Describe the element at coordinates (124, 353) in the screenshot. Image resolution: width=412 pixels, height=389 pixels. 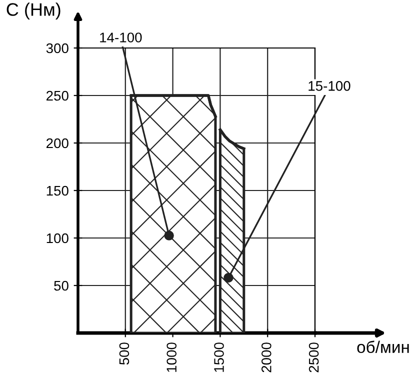
I see `x-tick-label: 500` at that location.